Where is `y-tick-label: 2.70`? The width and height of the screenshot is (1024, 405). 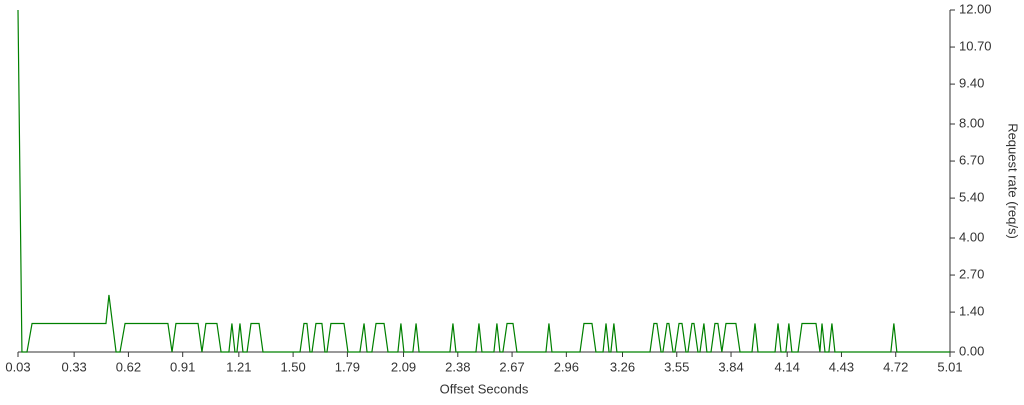
y-tick-label: 2.70 is located at coordinates (971, 273).